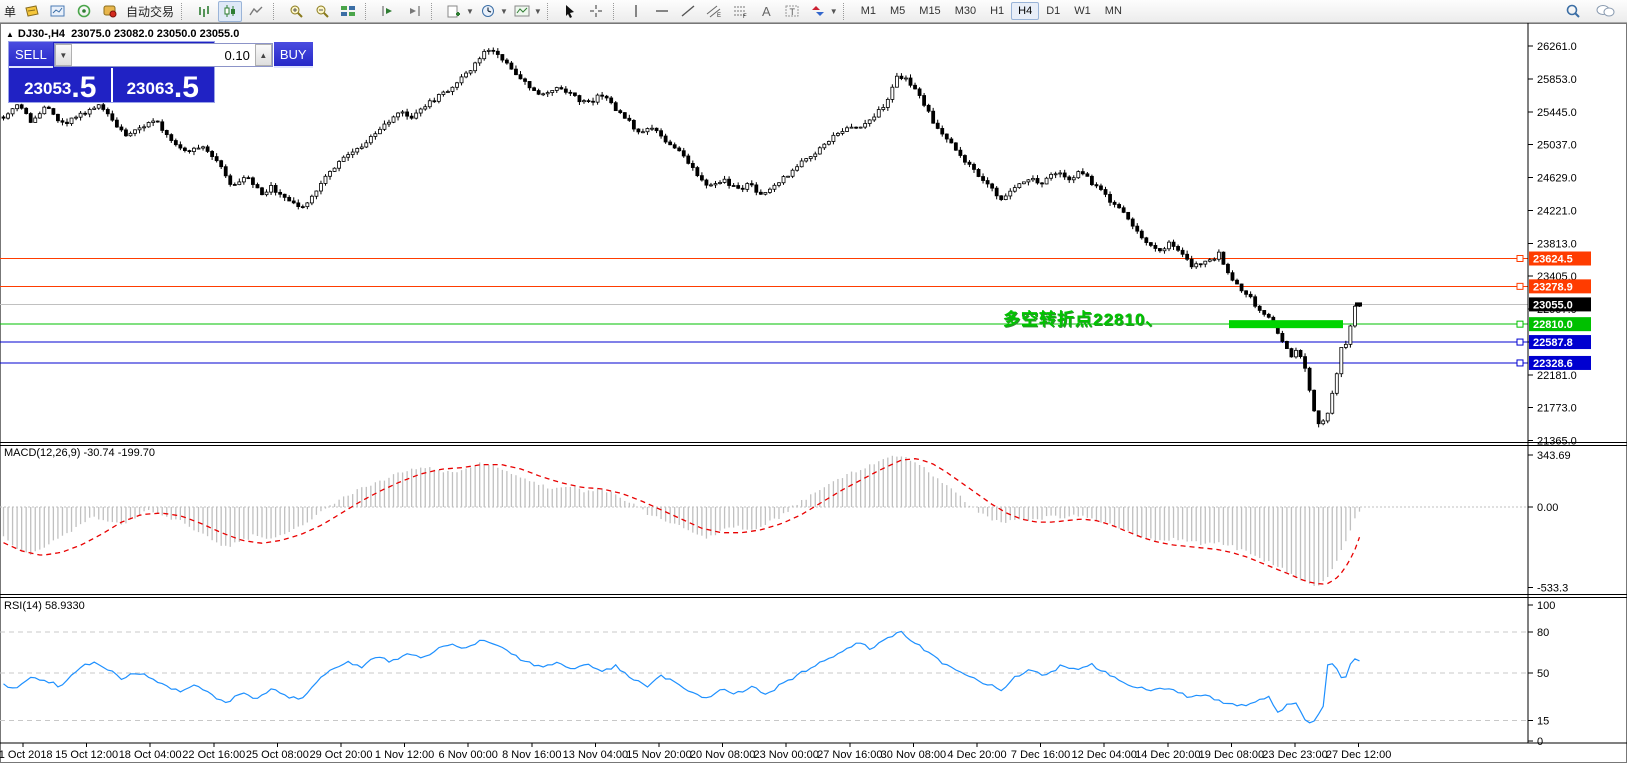 The height and width of the screenshot is (763, 1627). I want to click on timeframe-W1: W1, so click(1082, 11).